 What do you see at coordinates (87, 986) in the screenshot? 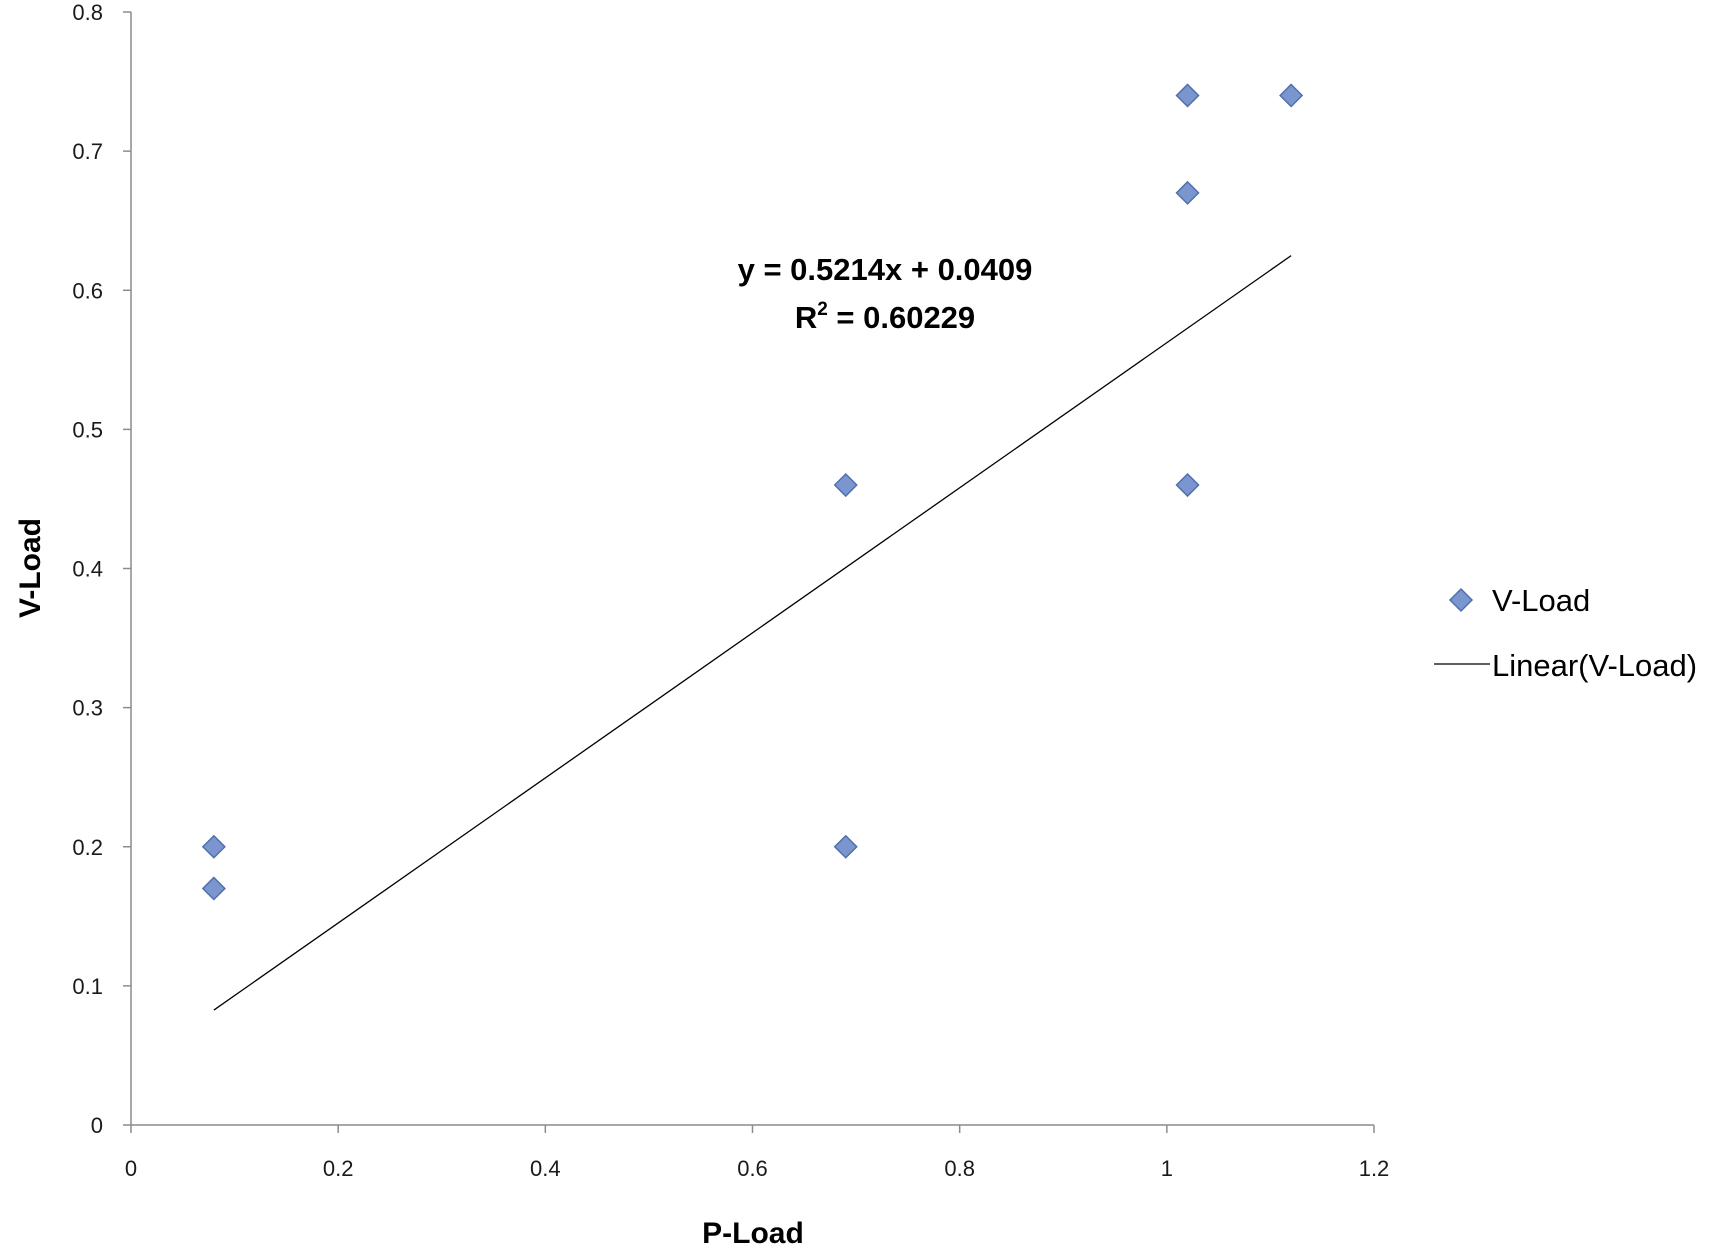
I see `y-tick-label: 0.1` at bounding box center [87, 986].